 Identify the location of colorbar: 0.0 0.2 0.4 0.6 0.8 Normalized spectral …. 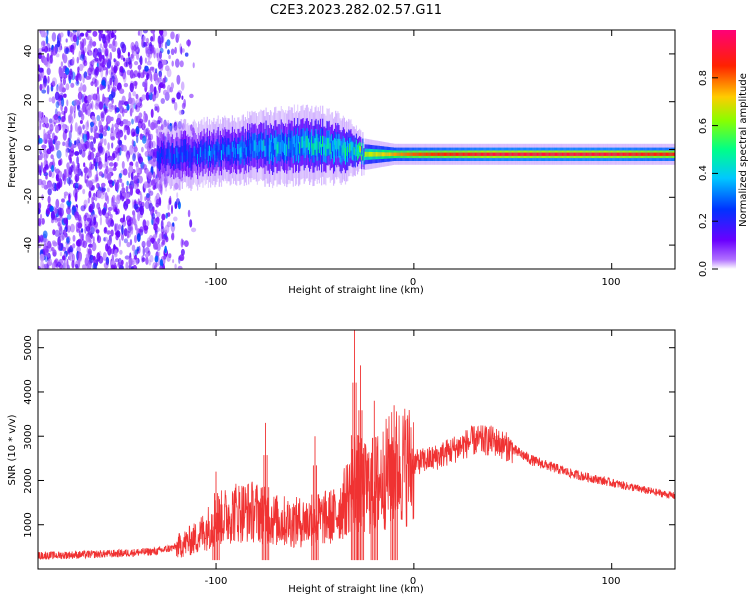
(723, 153).